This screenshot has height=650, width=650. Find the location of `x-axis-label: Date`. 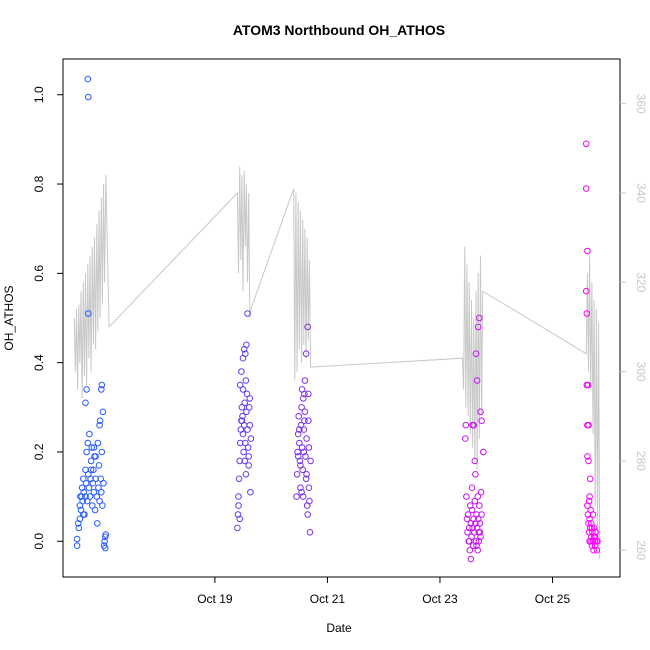

x-axis-label: Date is located at coordinates (339, 628).